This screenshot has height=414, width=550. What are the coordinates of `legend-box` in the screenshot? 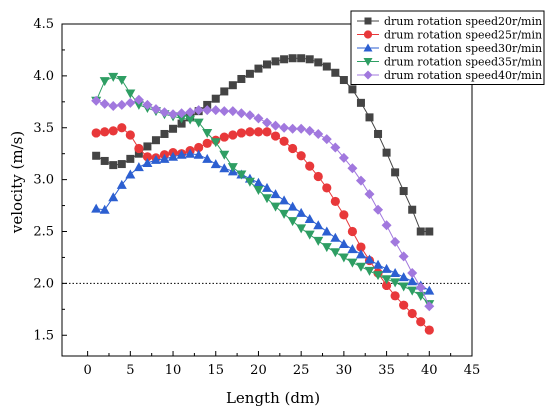 It's located at (447, 47).